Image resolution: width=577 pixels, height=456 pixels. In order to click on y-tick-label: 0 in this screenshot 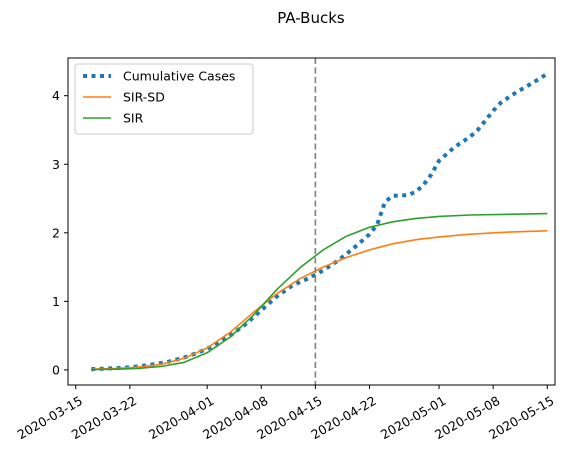, I will do `click(56, 369)`.